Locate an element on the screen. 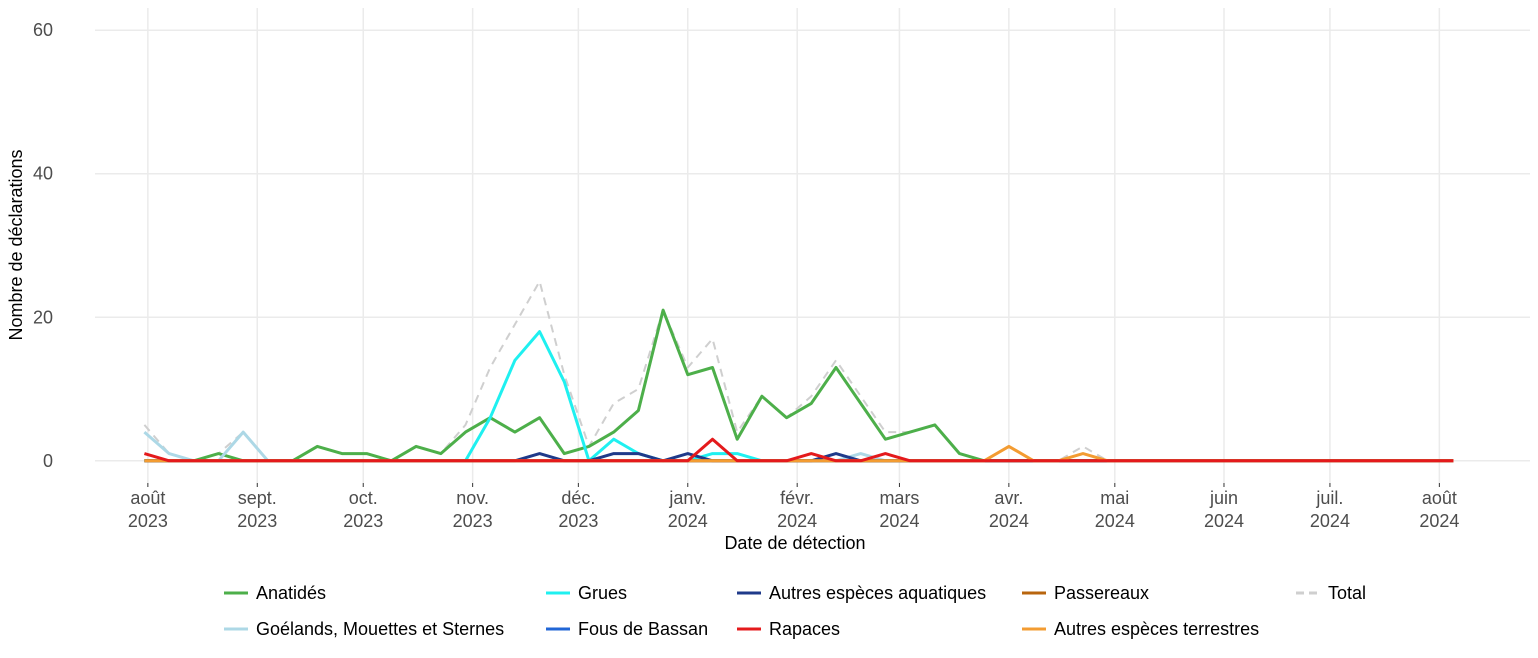  x-tick-label: juin 2024 is located at coordinates (1223, 509).